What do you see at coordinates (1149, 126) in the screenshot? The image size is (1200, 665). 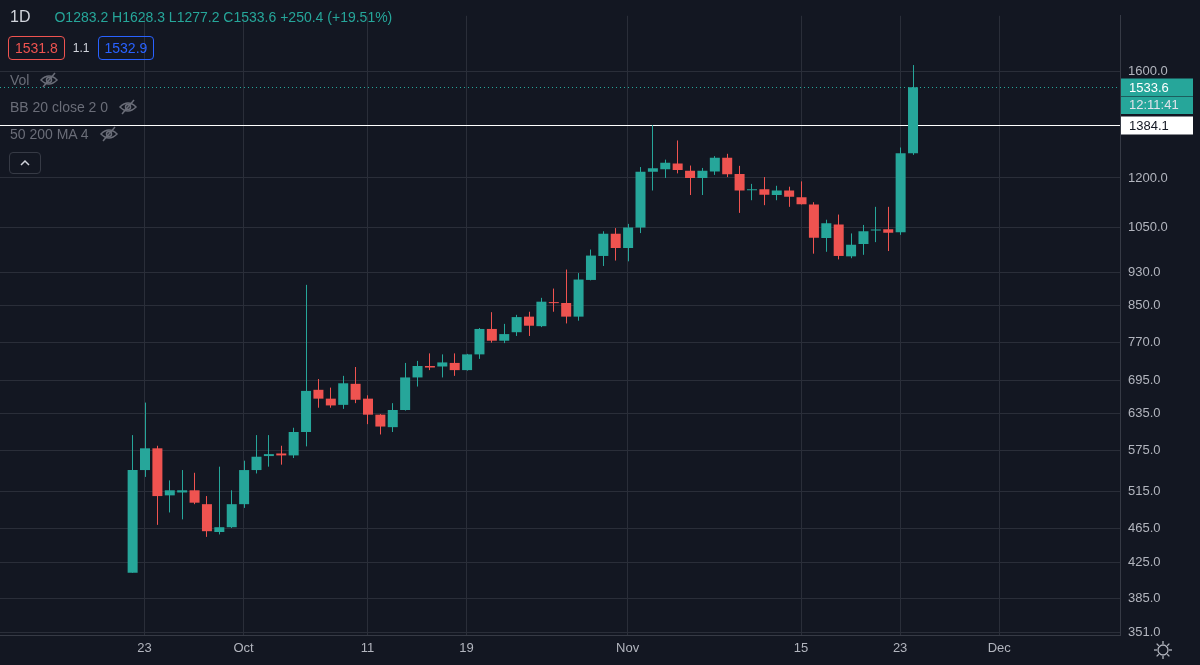 I see `ref-line-label: 1384.1` at bounding box center [1149, 126].